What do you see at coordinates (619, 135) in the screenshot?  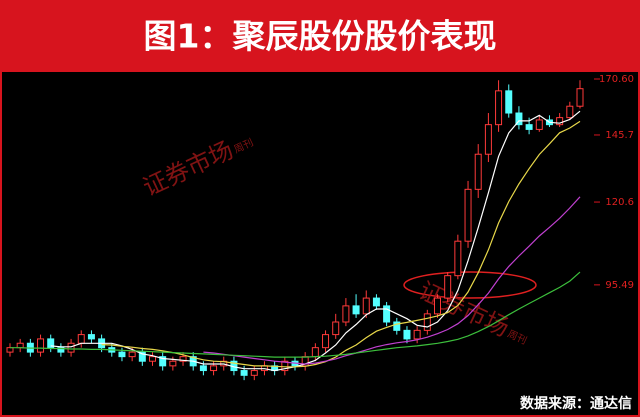 I see `y-tick-label: 145.7` at bounding box center [619, 135].